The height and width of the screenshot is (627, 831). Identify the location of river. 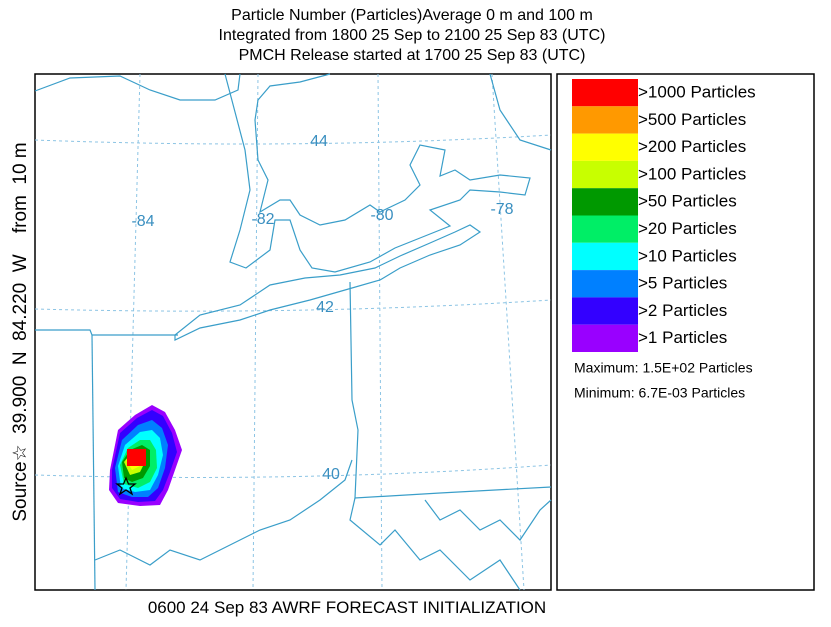
(223, 512).